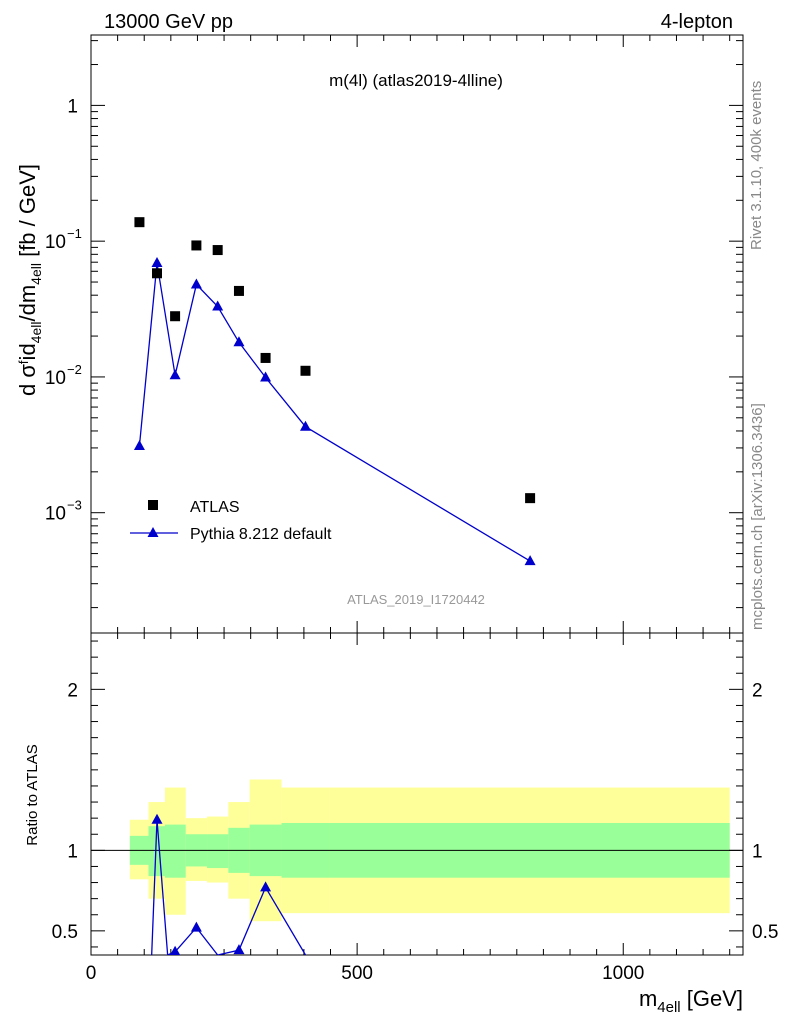 This screenshot has height=1024, width=786. I want to click on legend-mc-marker, so click(153, 532).